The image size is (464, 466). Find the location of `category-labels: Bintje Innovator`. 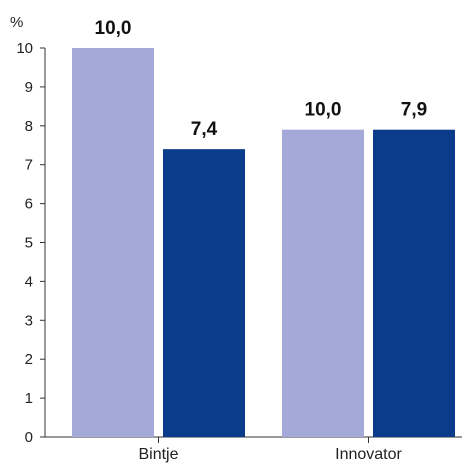

category-labels: Bintje Innovator is located at coordinates (270, 450).